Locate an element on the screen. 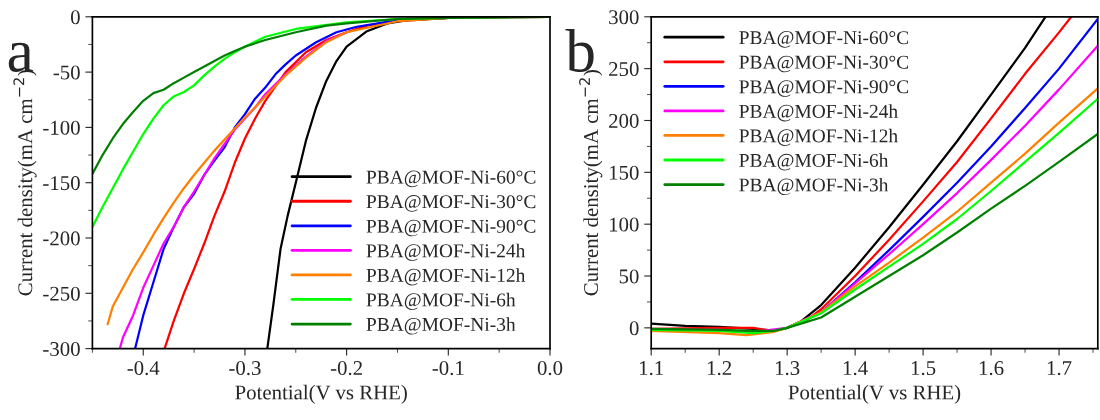 Image resolution: width=1100 pixels, height=420 pixels. x-tick-label: 1.3 is located at coordinates (787, 368).